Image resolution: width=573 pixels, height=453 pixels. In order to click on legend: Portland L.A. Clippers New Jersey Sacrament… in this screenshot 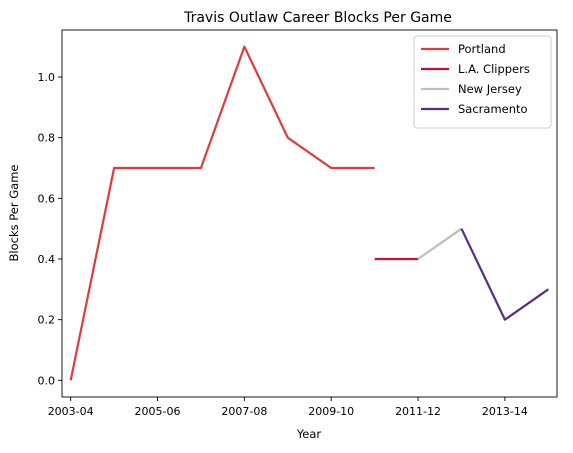, I will do `click(482, 82)`.